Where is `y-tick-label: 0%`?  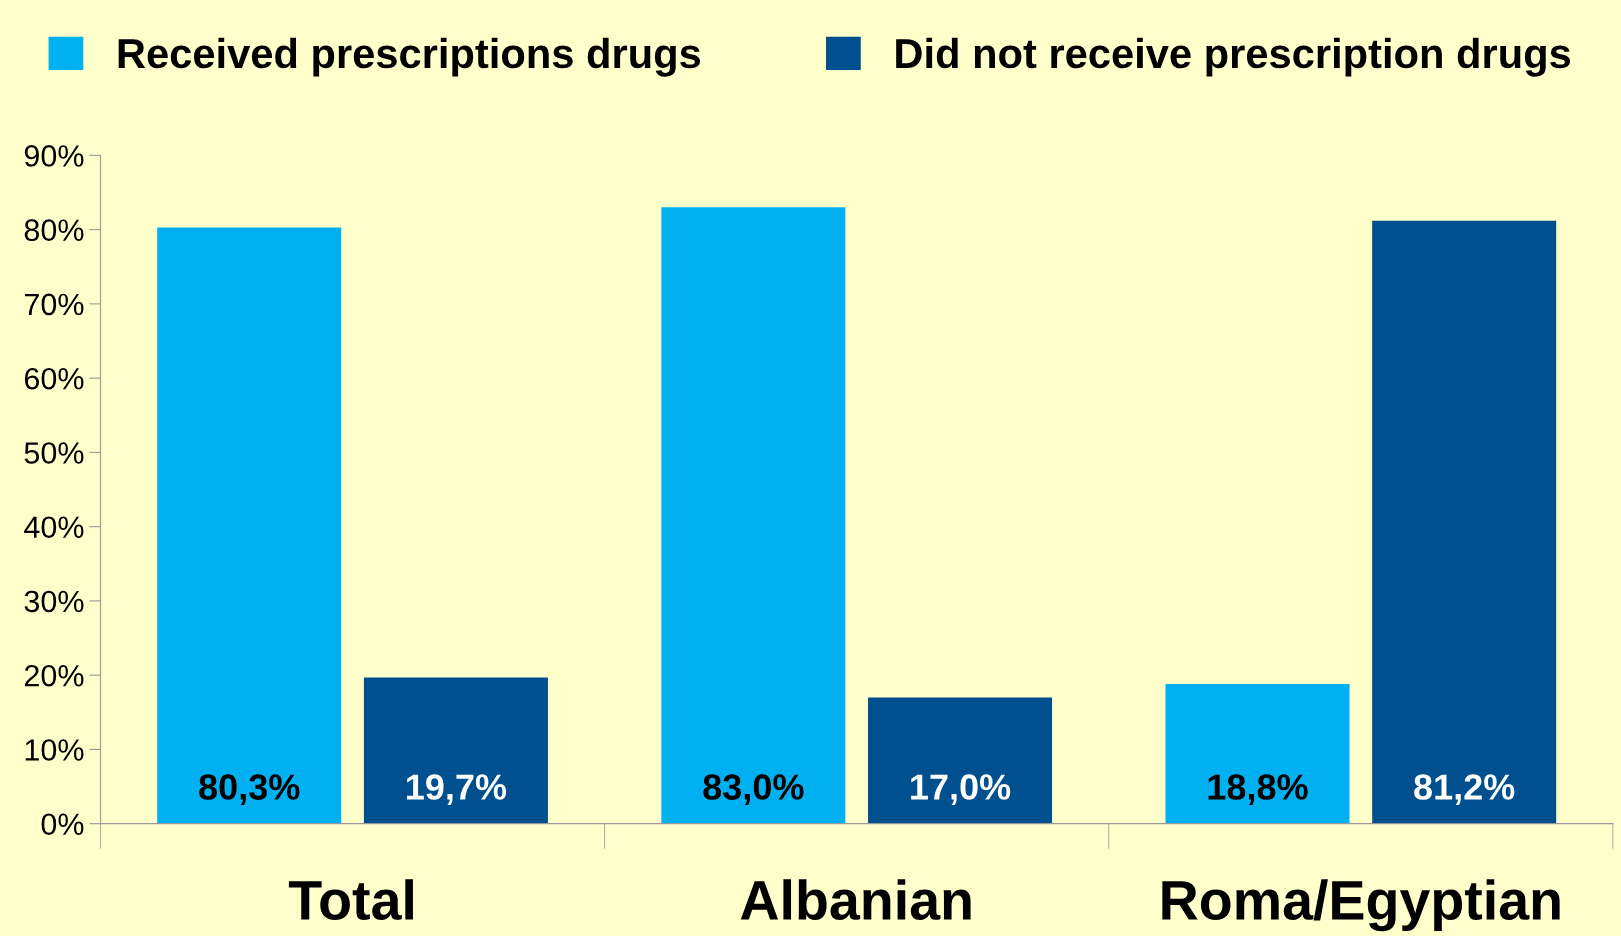 y-tick-label: 0% is located at coordinates (62, 824).